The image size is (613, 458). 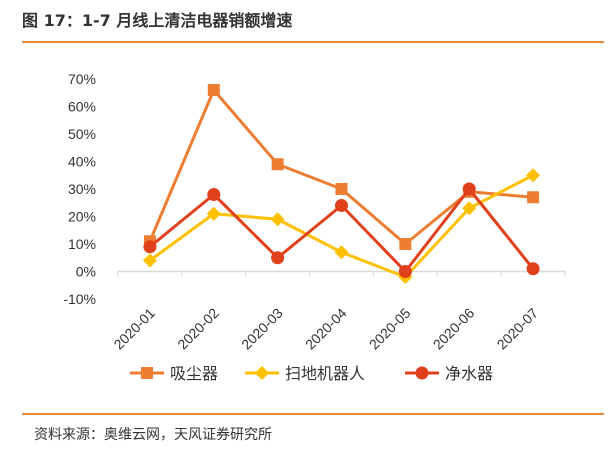 What do you see at coordinates (454, 329) in the screenshot?
I see `x-tick-label: 2020-06` at bounding box center [454, 329].